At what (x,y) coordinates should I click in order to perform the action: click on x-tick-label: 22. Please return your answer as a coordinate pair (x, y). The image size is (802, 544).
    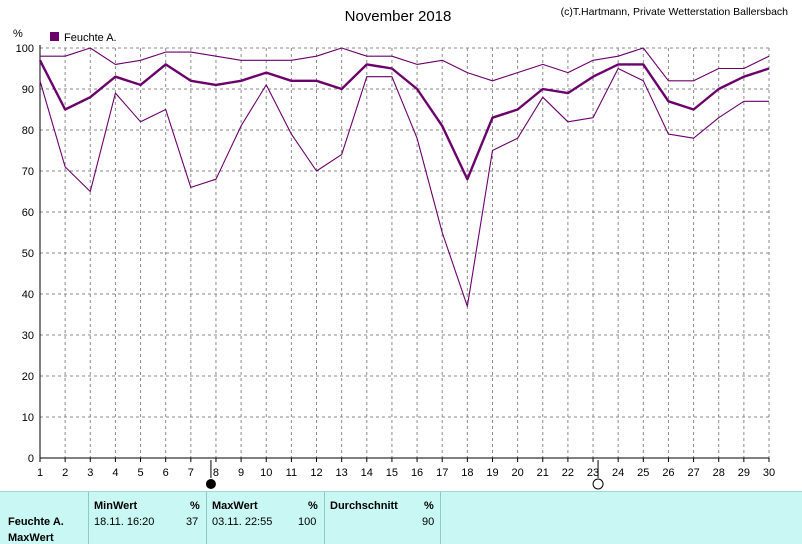
    Looking at the image, I should click on (568, 473).